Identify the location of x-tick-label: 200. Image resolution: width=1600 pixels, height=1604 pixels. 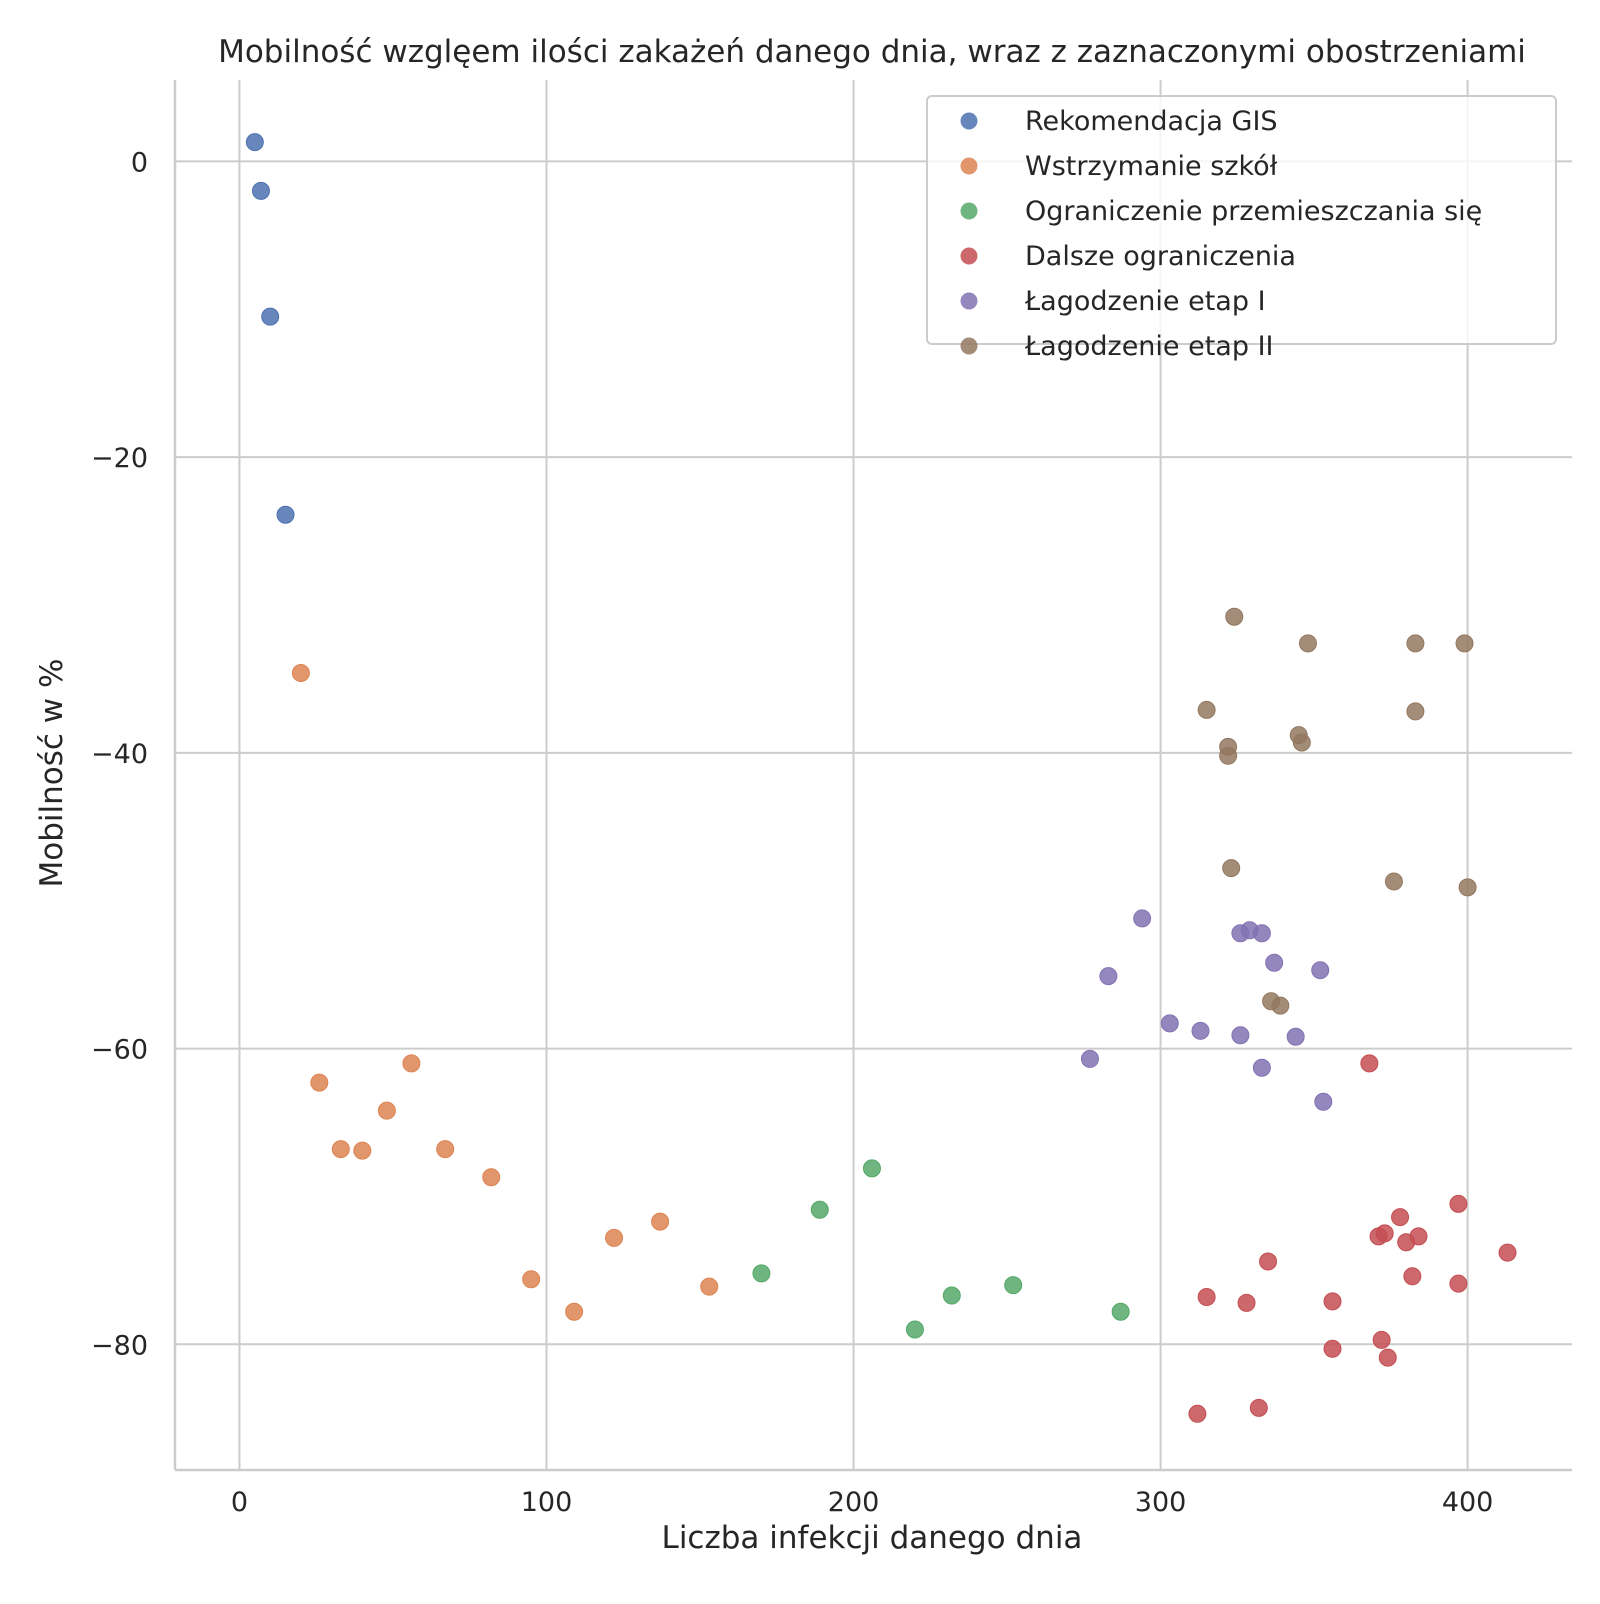
(854, 1502).